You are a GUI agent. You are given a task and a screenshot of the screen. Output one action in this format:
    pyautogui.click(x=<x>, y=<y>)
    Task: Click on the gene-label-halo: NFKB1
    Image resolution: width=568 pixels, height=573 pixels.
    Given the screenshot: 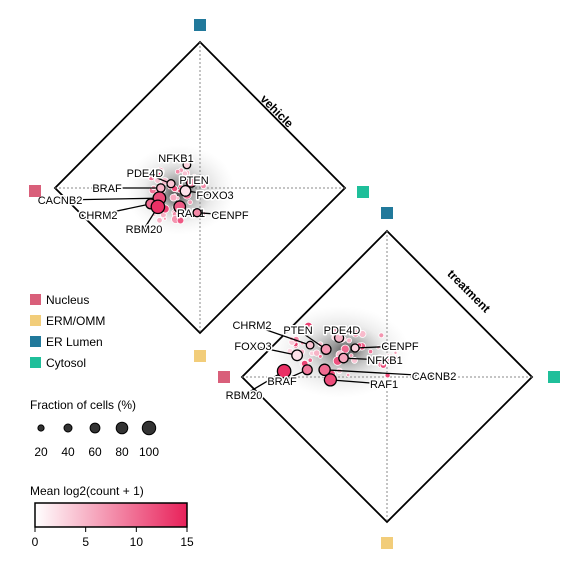 What is the action you would take?
    pyautogui.click(x=175, y=159)
    